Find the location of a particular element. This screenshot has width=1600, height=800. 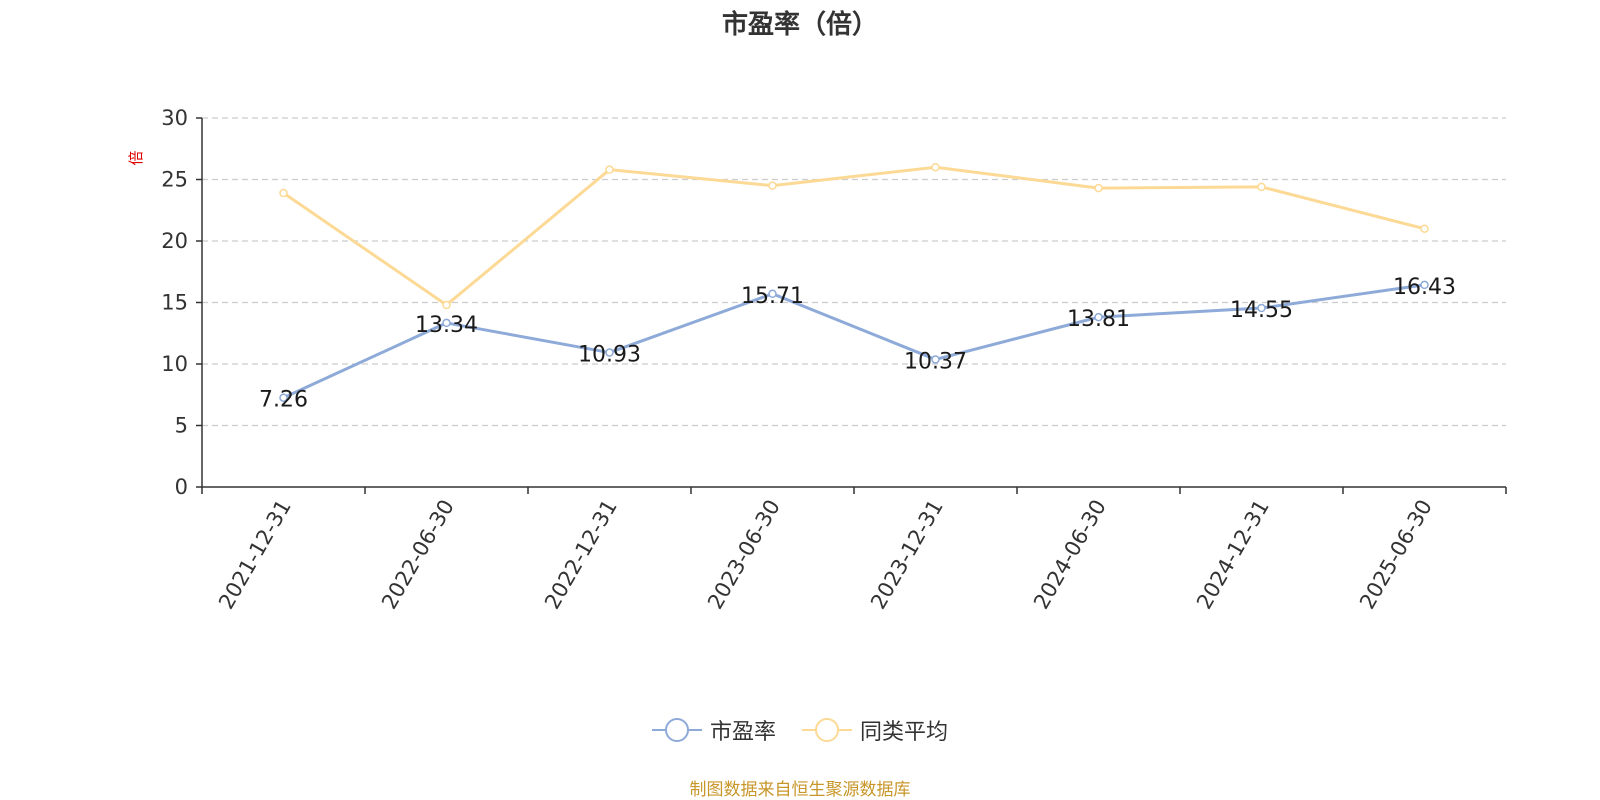

legend-label-pe: 市盈率 is located at coordinates (742, 732).